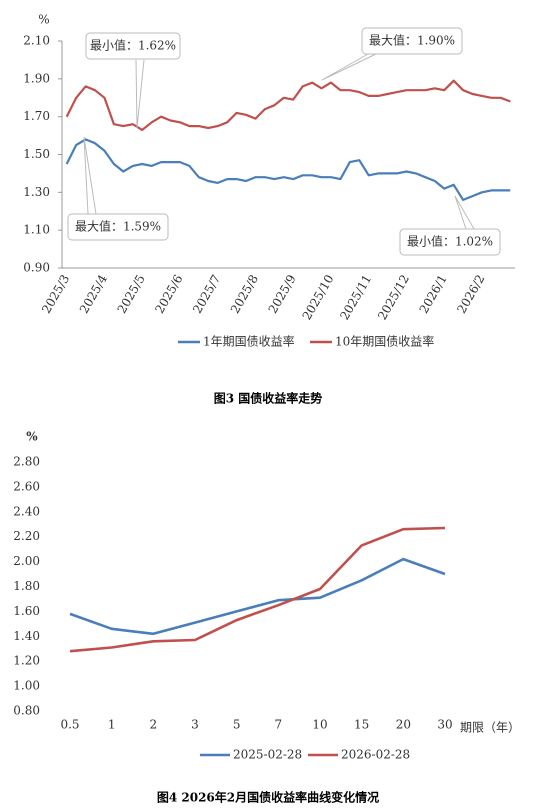 This screenshot has height=809, width=535. What do you see at coordinates (36, 192) in the screenshot?
I see `y-tick-label: 1.30` at bounding box center [36, 192].